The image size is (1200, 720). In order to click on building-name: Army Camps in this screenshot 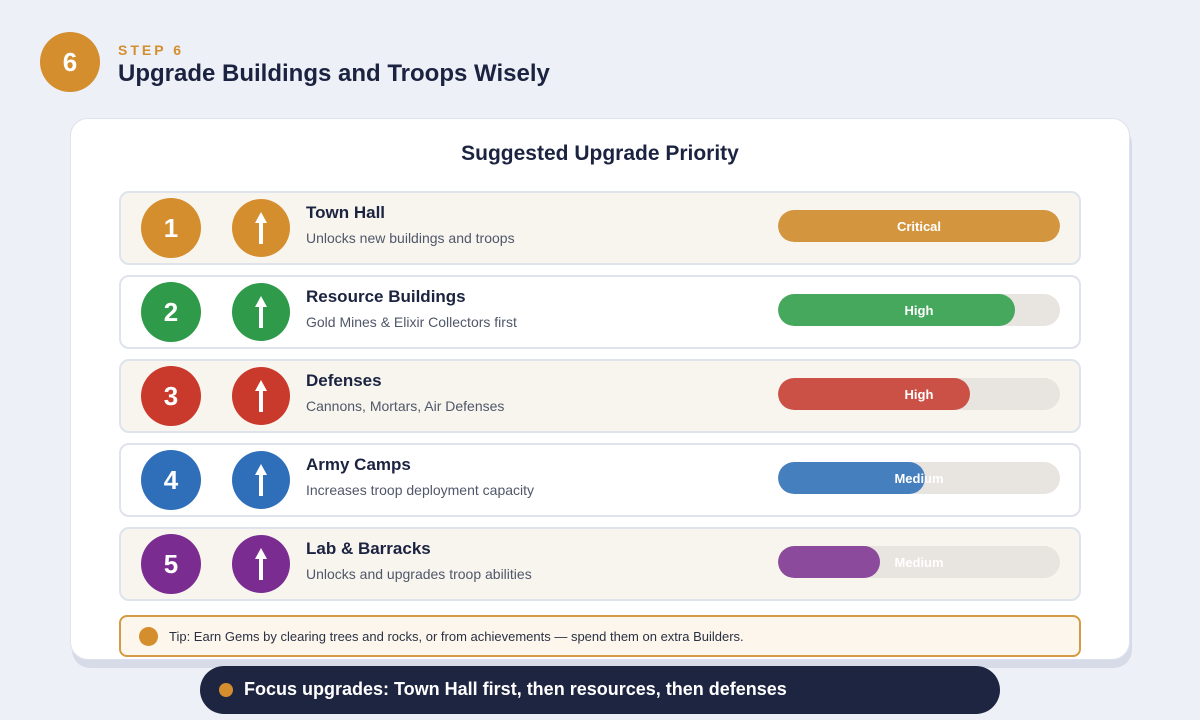, I will do `click(358, 464)`.